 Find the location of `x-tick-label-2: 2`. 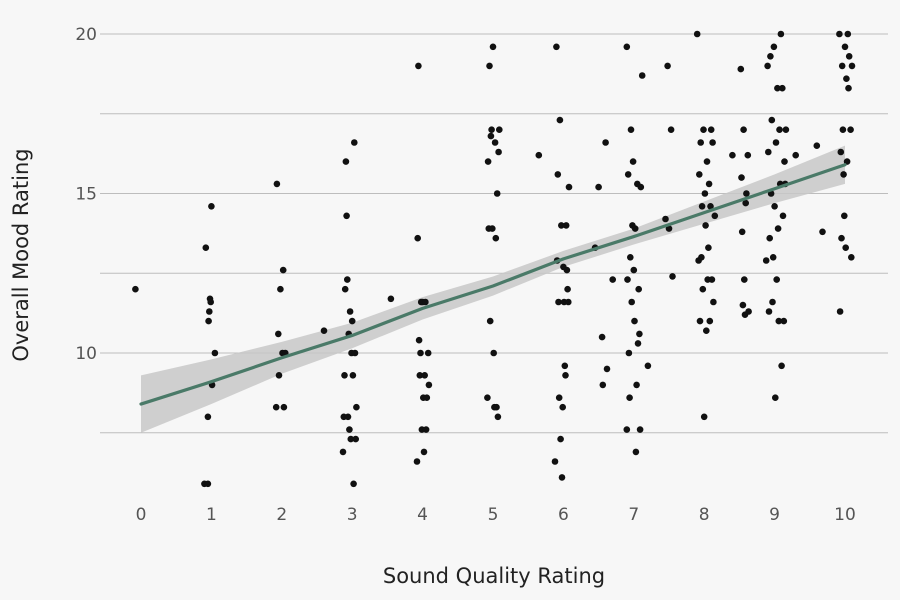

x-tick-label-2: 2 is located at coordinates (281, 515).